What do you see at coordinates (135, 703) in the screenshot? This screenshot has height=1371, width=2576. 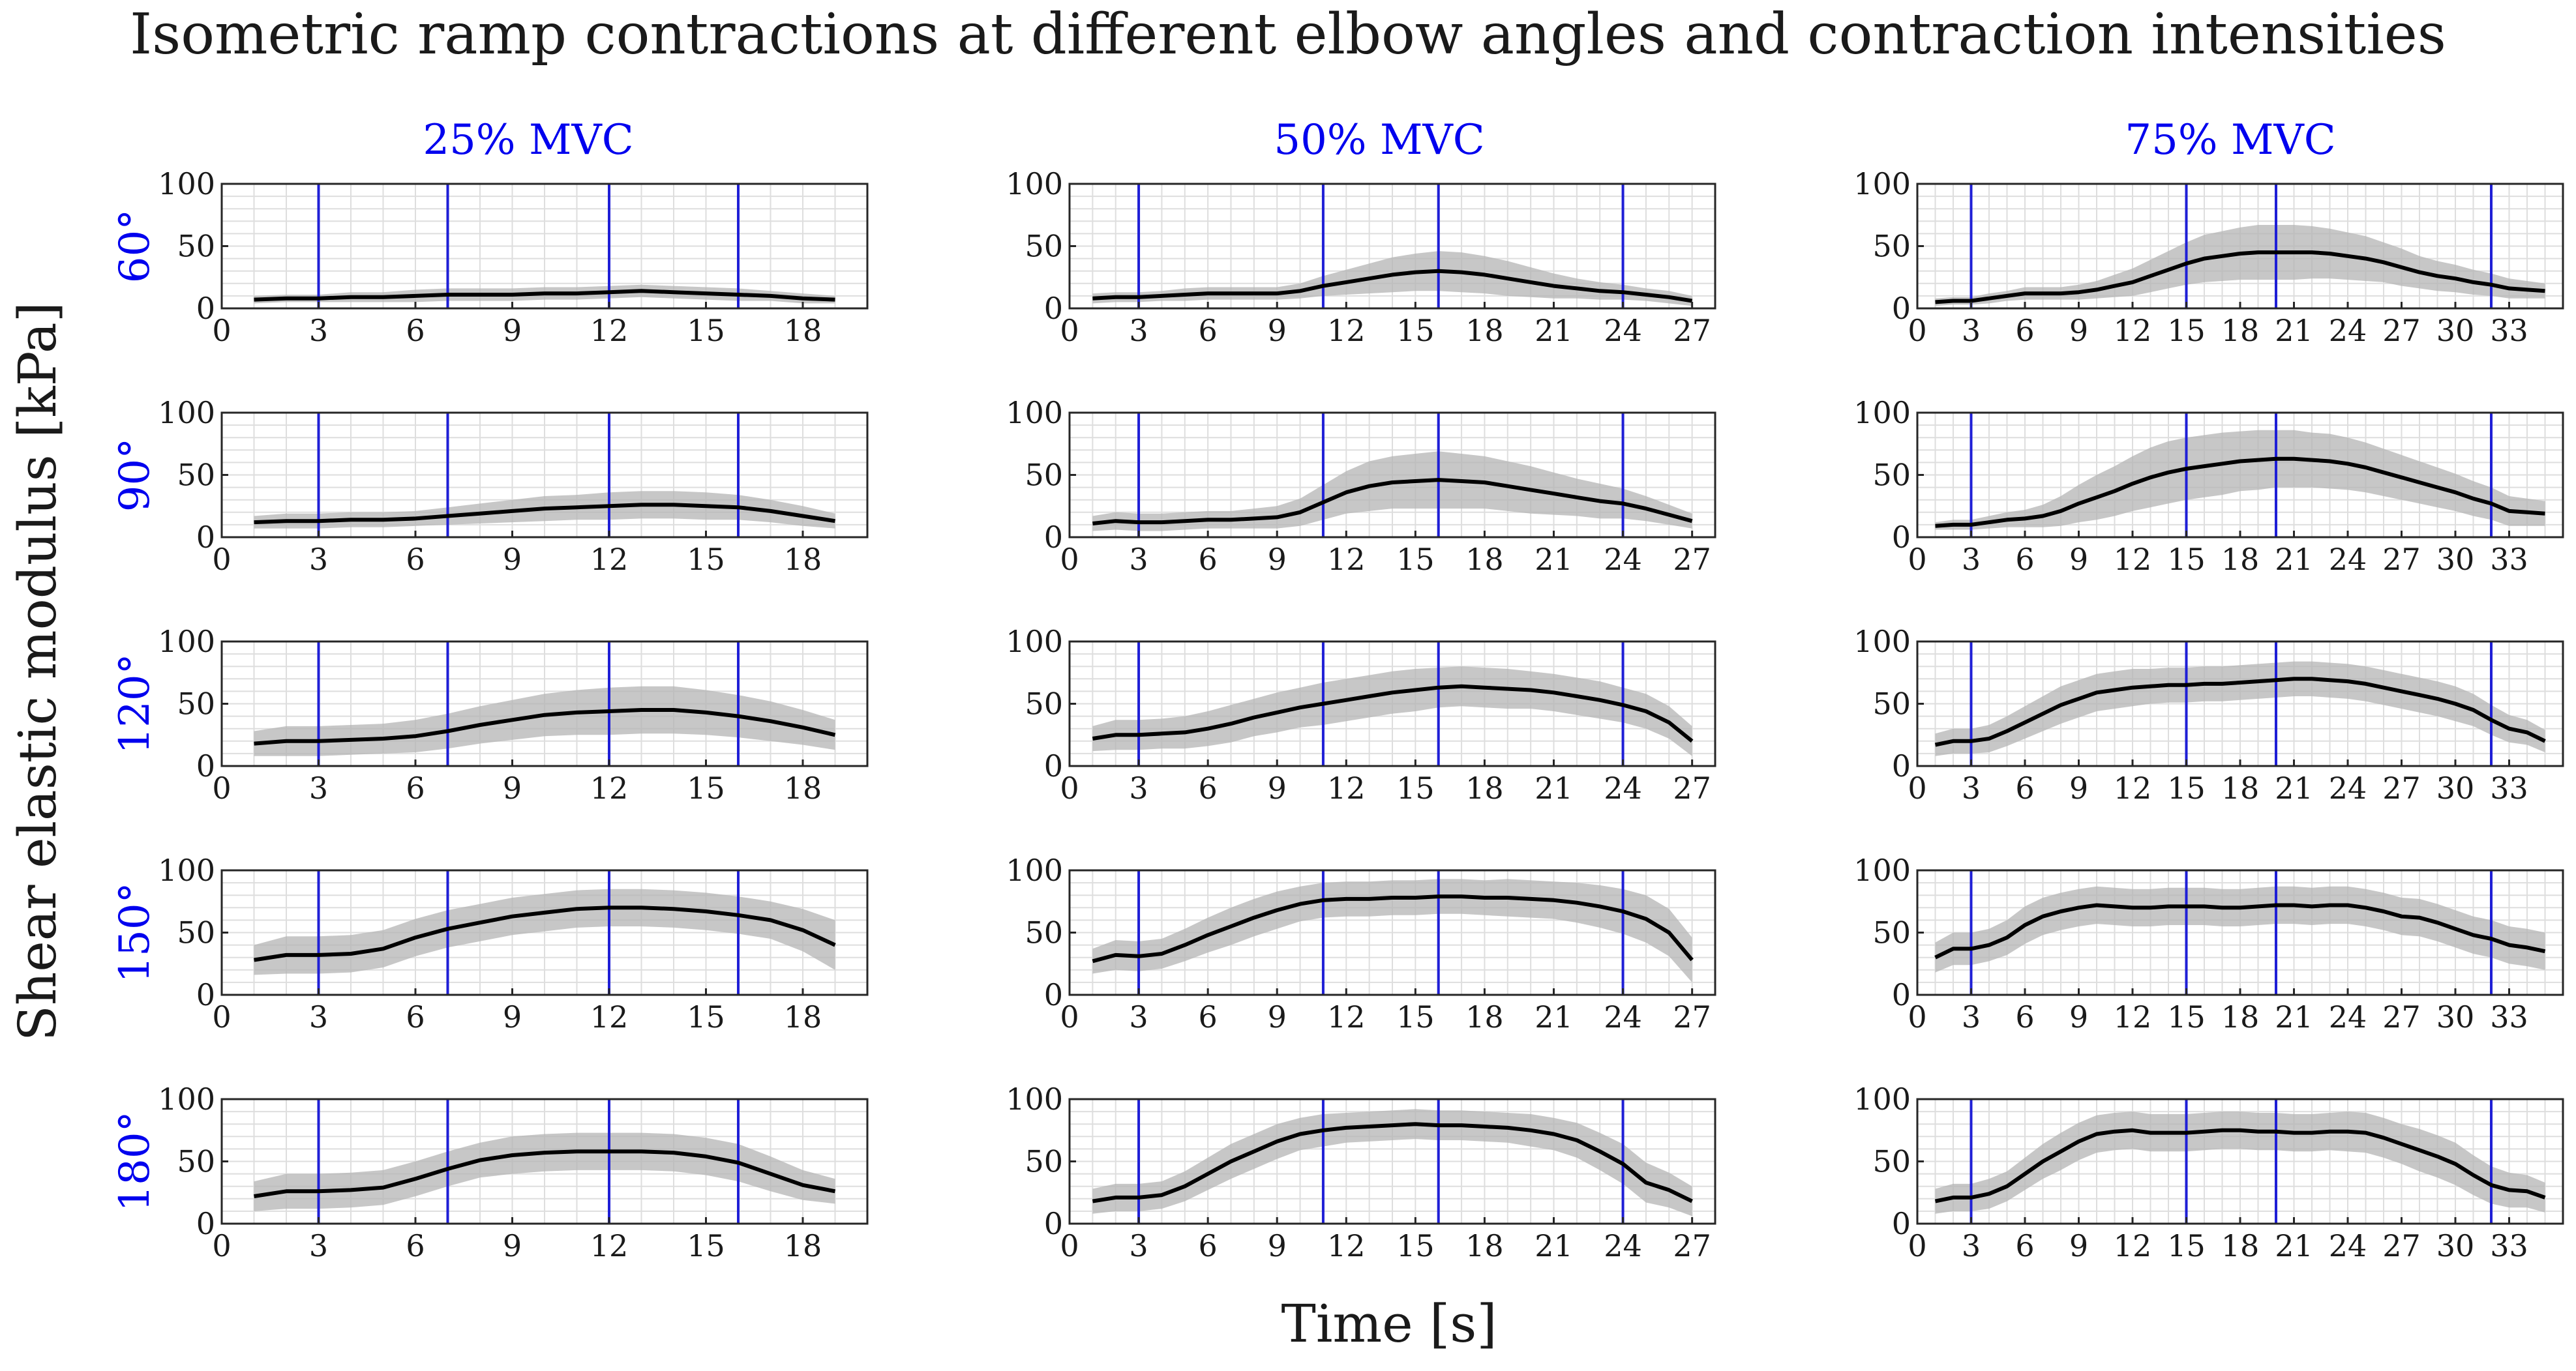 I see `row-angle-label: 120°` at bounding box center [135, 703].